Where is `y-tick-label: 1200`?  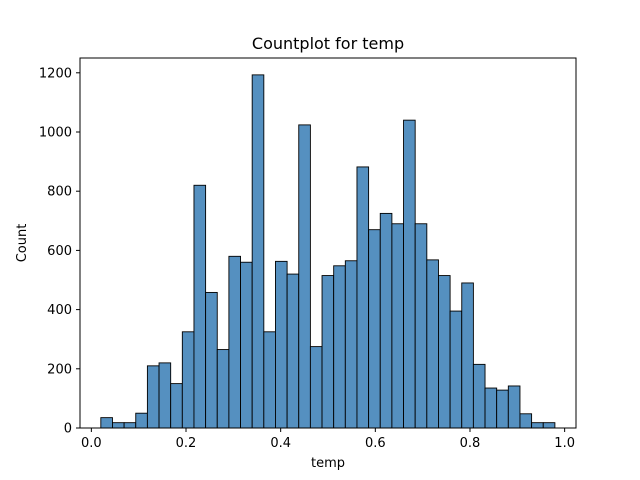
y-tick-label: 1200 is located at coordinates (55, 73).